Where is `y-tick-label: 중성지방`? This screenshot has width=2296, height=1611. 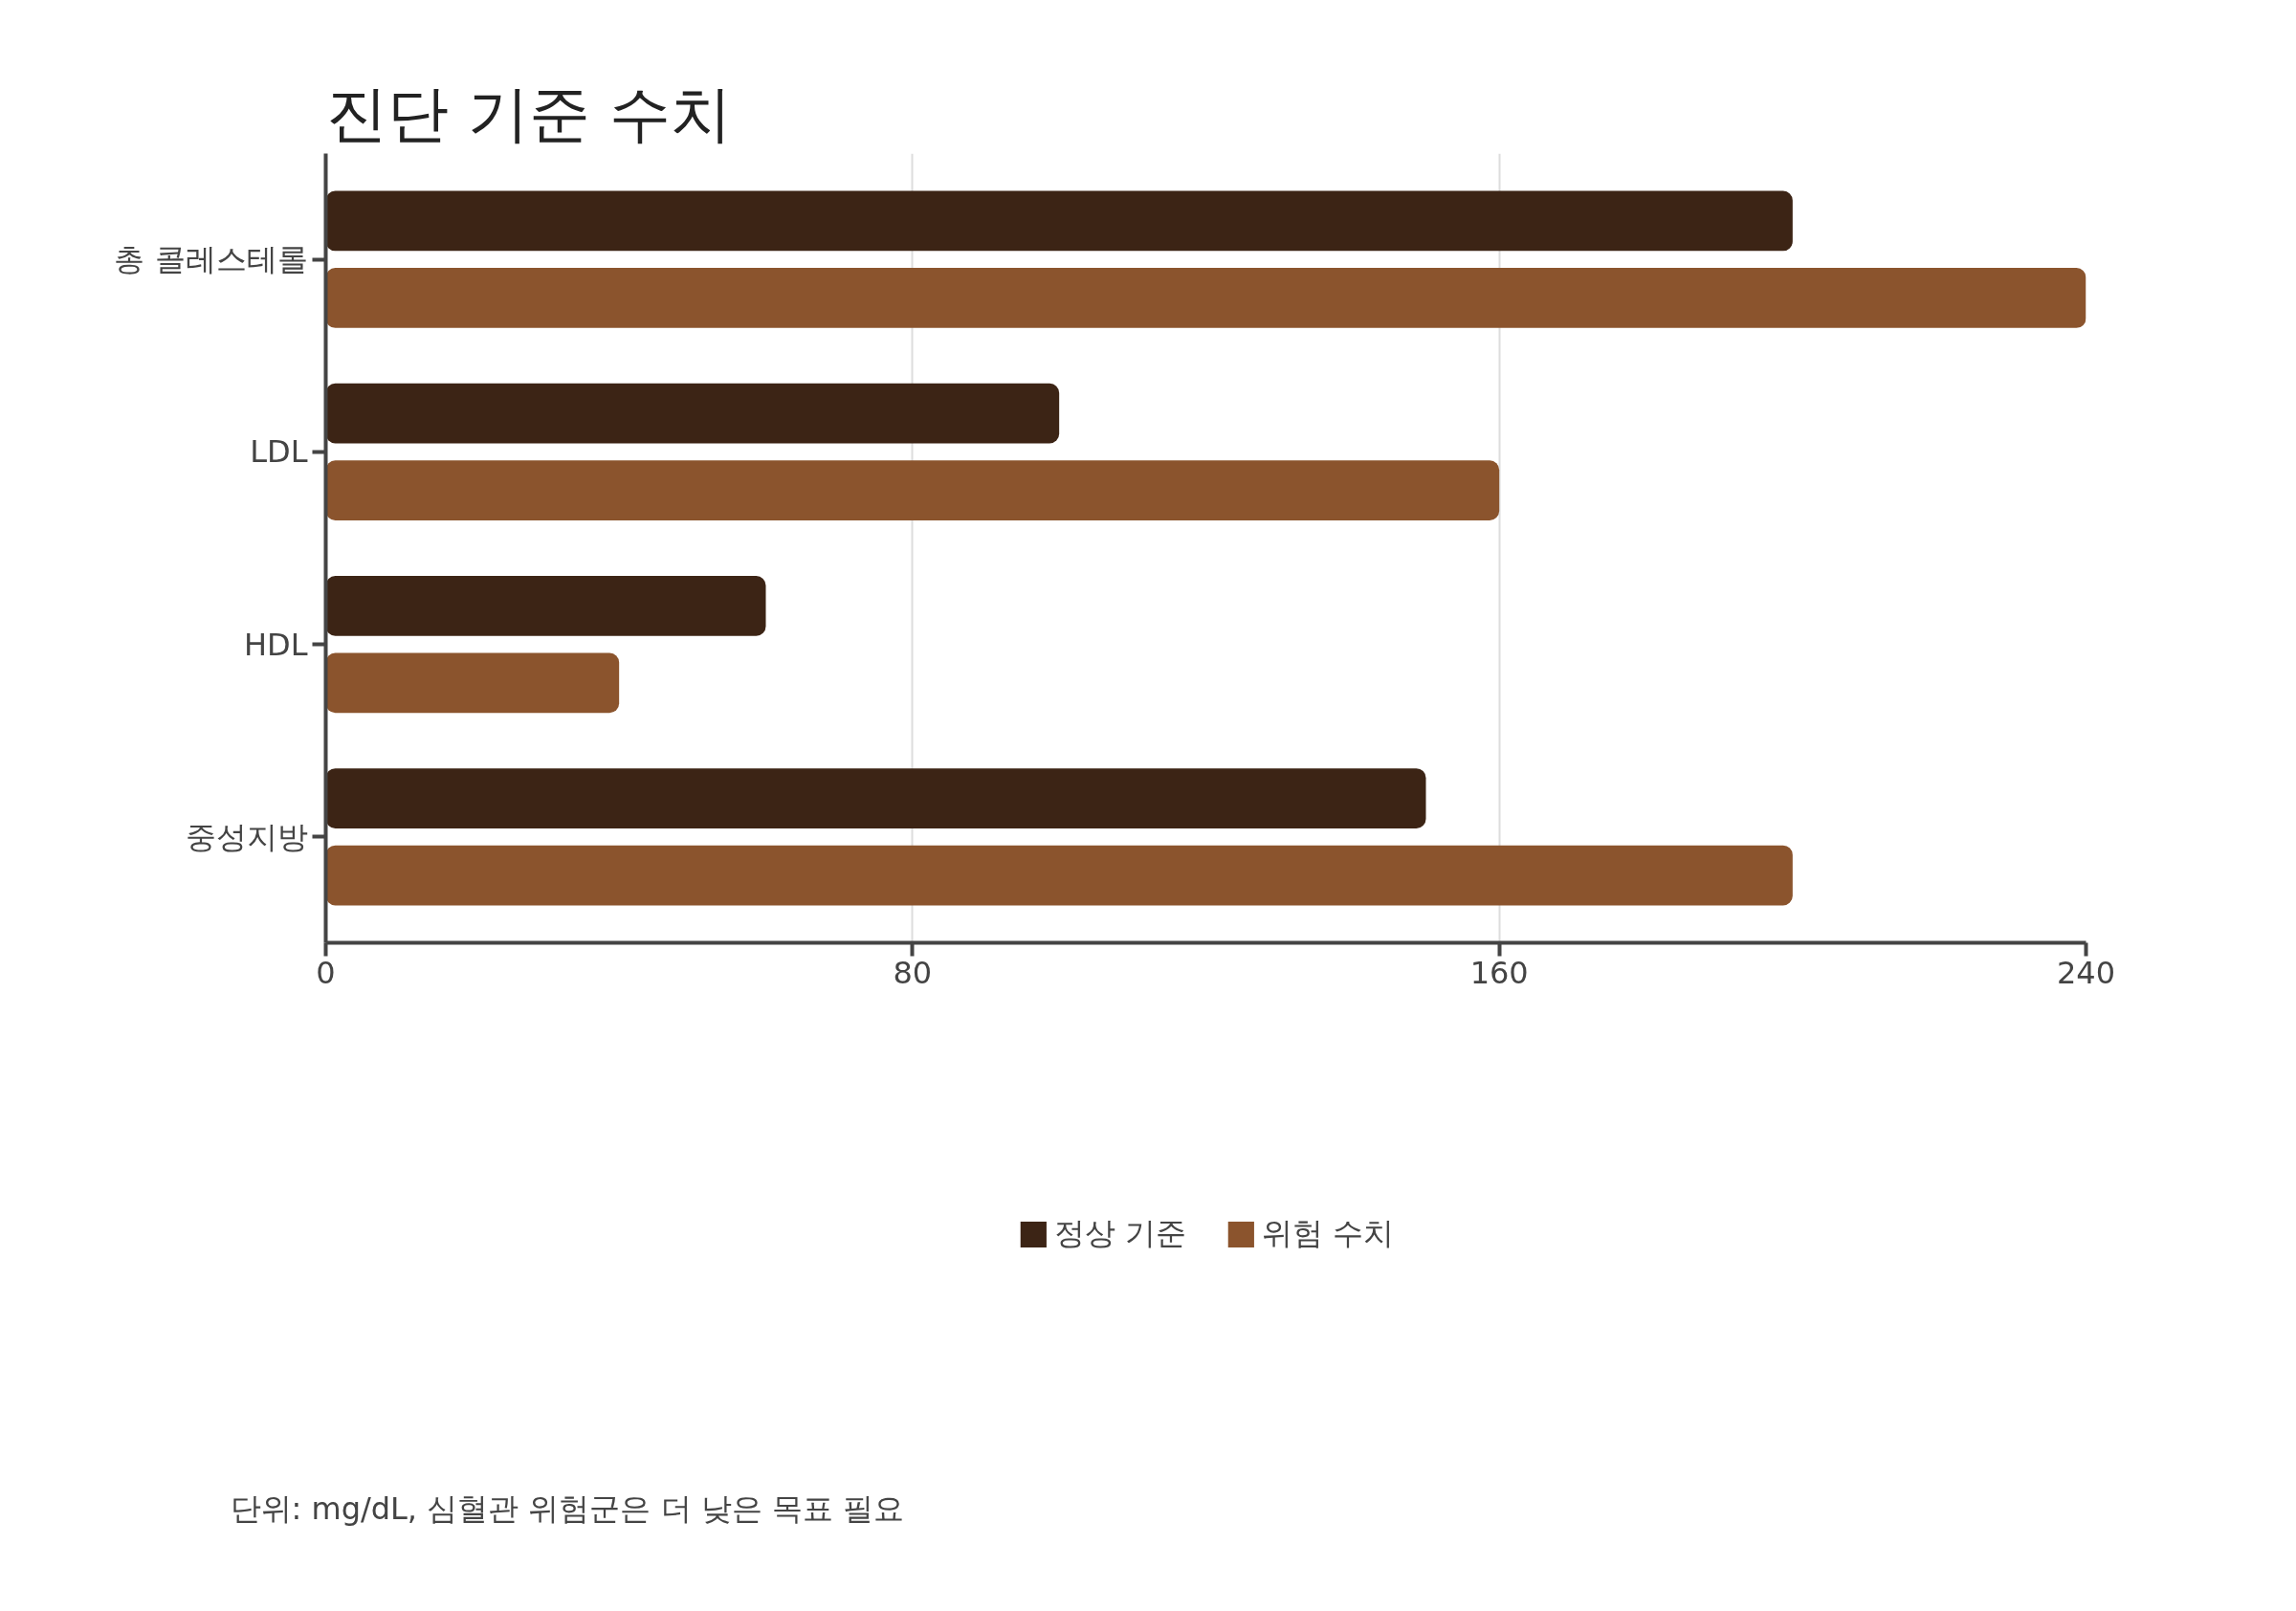
y-tick-label: 중성지방 is located at coordinates (246, 836).